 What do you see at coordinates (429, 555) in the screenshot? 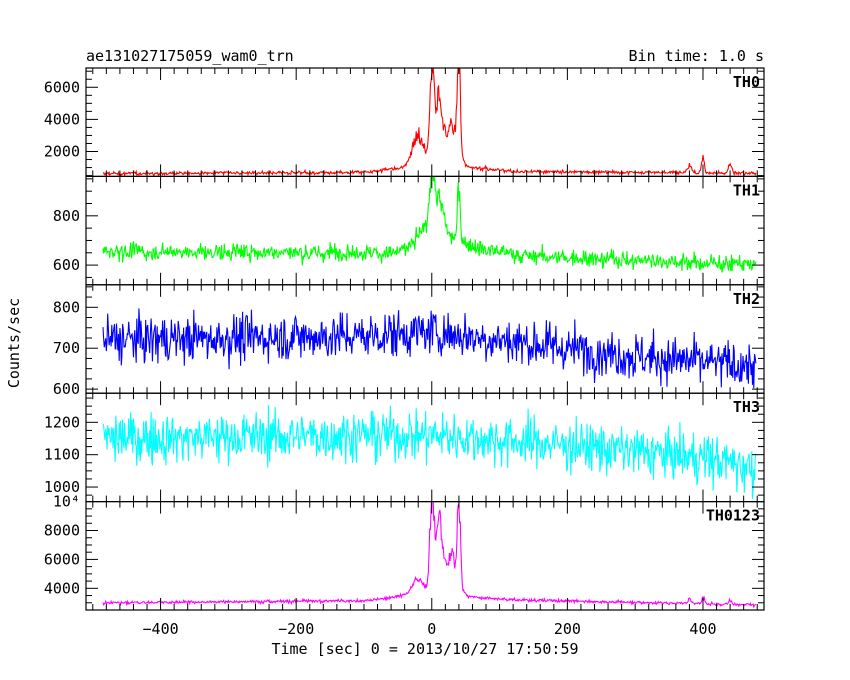
I see `series-line-th0123` at bounding box center [429, 555].